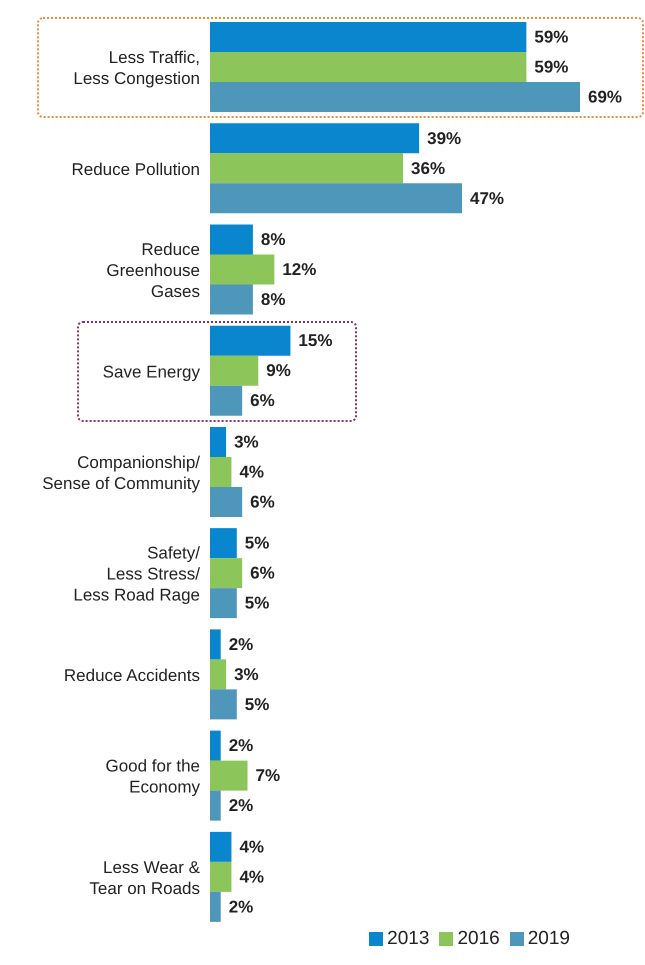 This screenshot has height=965, width=645. Describe the element at coordinates (315, 340) in the screenshot. I see `data-label: 15%` at that location.